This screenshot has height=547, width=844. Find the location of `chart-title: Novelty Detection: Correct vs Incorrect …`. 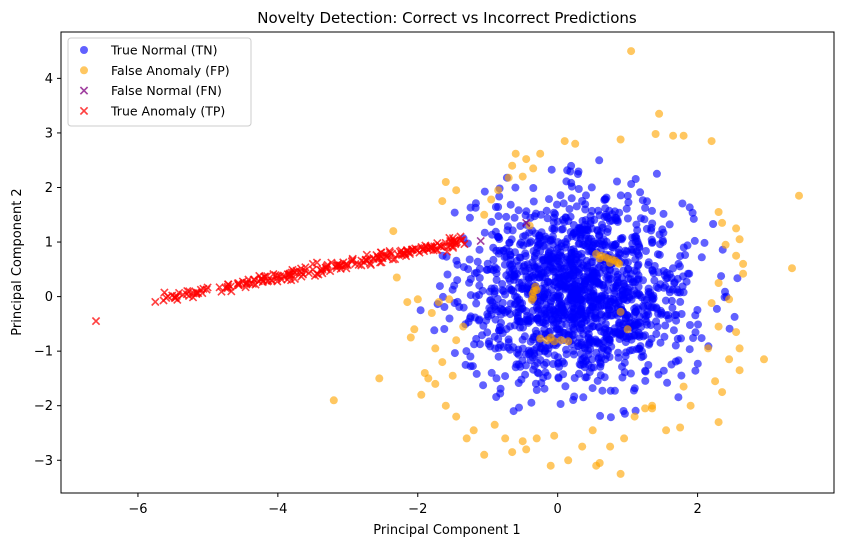

chart-title: Novelty Detection: Correct vs Incorrect … is located at coordinates (447, 18).